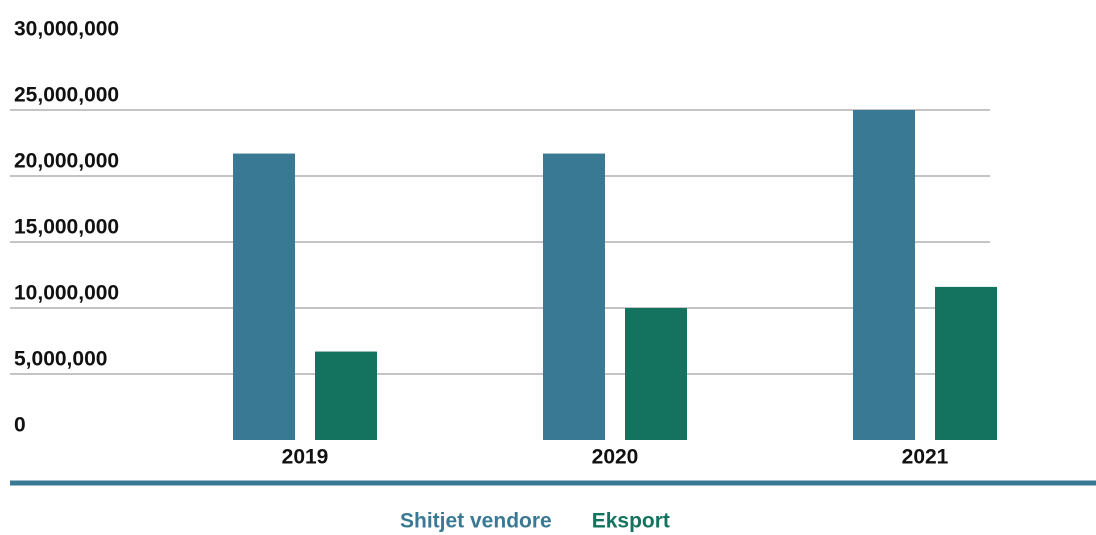 The image size is (1096, 535). Describe the element at coordinates (20, 425) in the screenshot. I see `y-tick-label: 0` at that location.